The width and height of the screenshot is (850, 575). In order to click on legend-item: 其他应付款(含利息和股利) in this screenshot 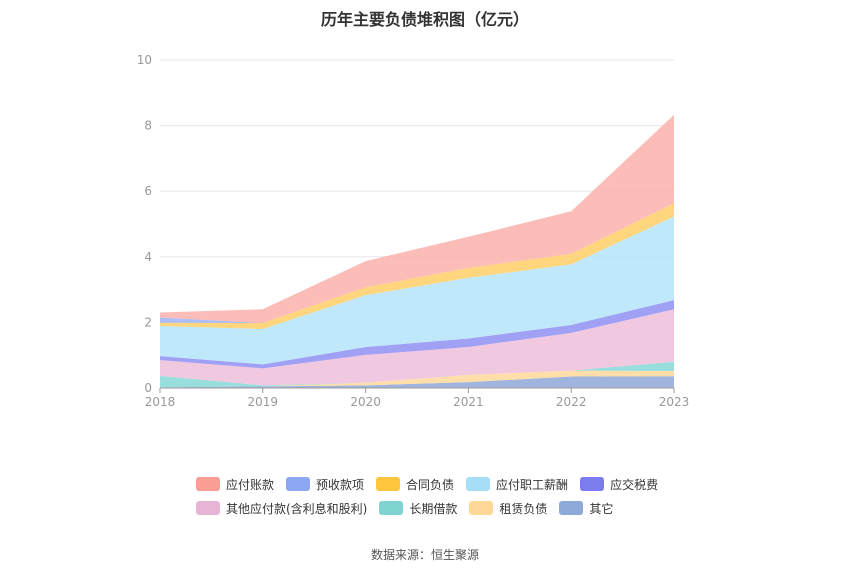, I will do `click(281, 508)`.